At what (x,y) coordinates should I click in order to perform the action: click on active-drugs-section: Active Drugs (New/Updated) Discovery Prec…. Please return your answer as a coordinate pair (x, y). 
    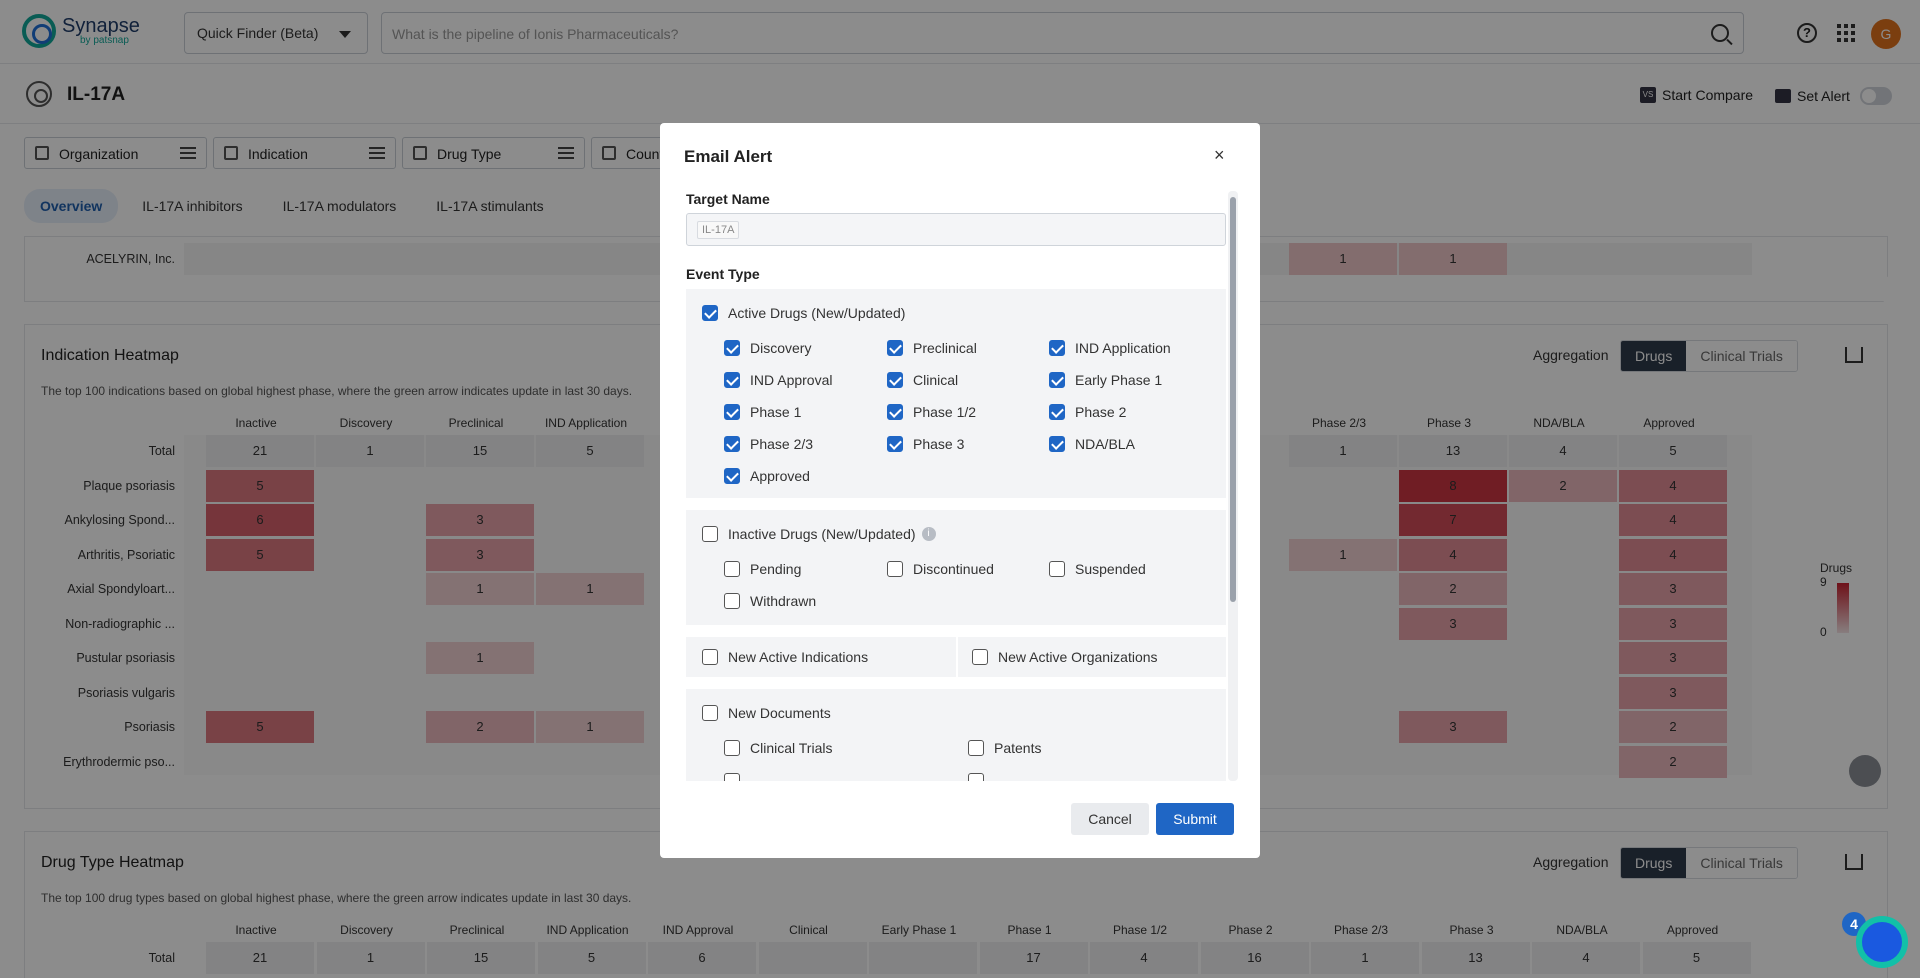
    Looking at the image, I should click on (956, 393).